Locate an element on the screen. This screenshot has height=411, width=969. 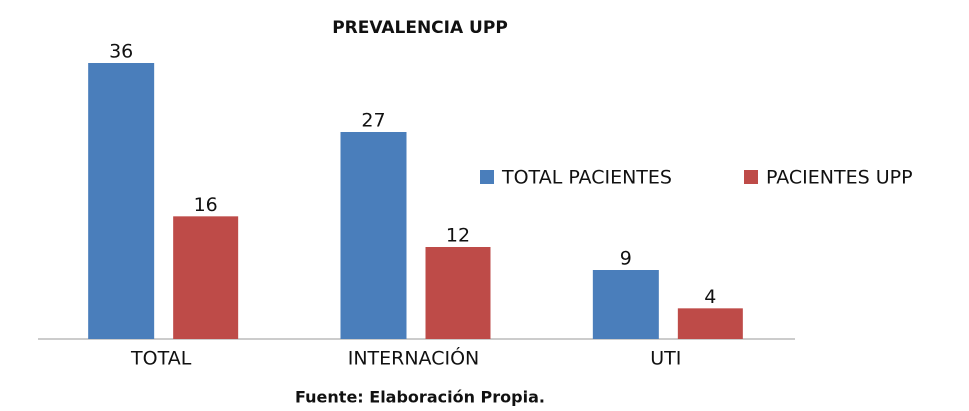
value-label: 12 is located at coordinates (458, 236).